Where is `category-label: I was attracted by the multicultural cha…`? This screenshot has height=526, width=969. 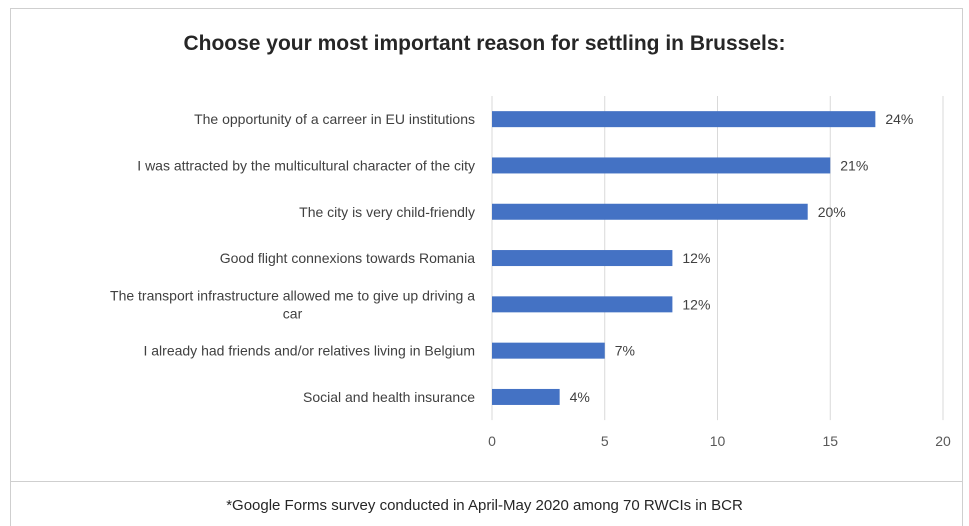
category-label: I was attracted by the multicultural cha… is located at coordinates (306, 165).